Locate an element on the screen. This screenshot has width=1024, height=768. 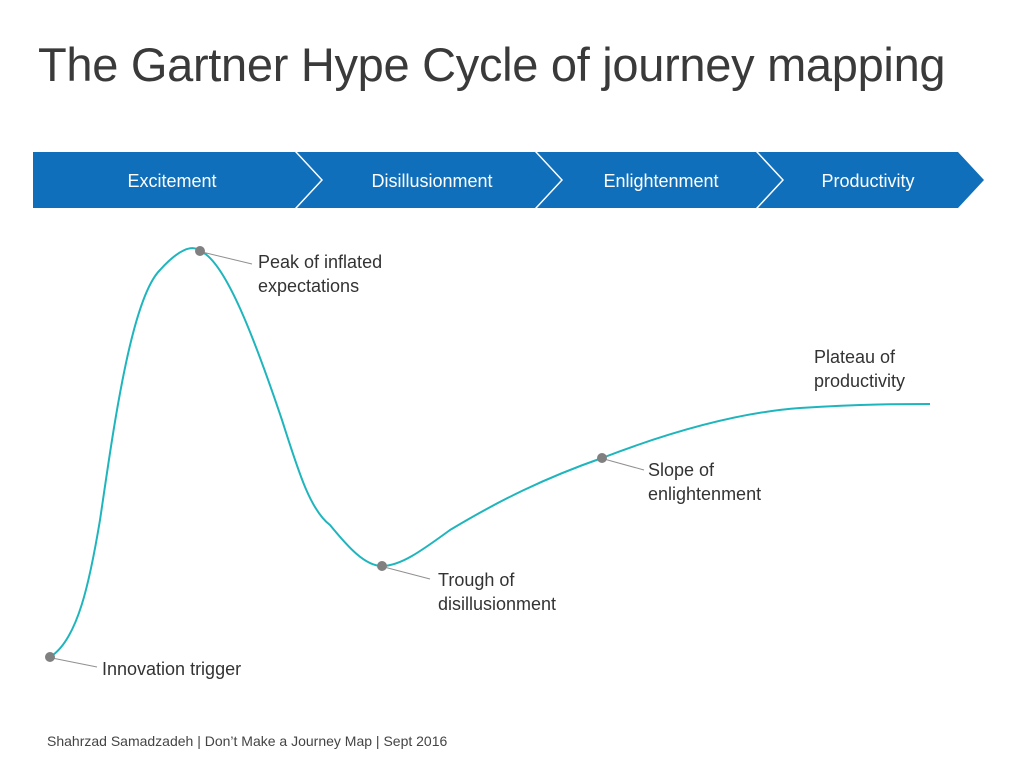
leader-line-trough is located at coordinates (407, 573).